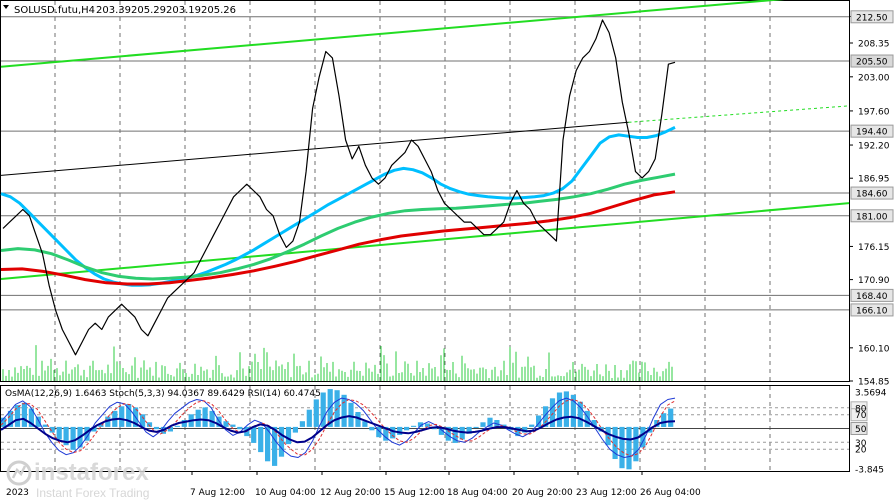  I want to click on volume-bars, so click(337, 363).